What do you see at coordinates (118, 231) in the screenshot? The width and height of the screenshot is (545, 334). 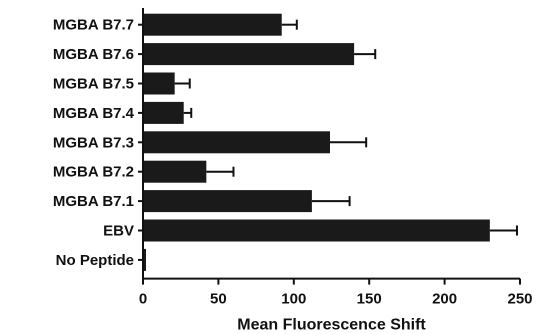 I see `y-tick-label-7: EBV` at bounding box center [118, 231].